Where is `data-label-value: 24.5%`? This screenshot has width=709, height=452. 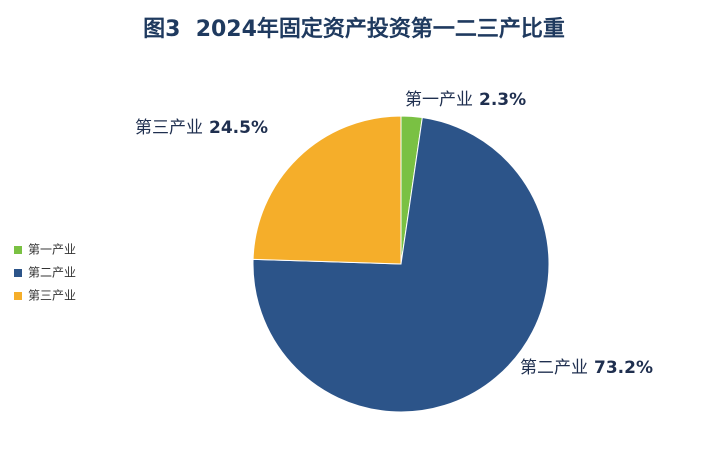 data-label-value: 24.5% is located at coordinates (238, 128).